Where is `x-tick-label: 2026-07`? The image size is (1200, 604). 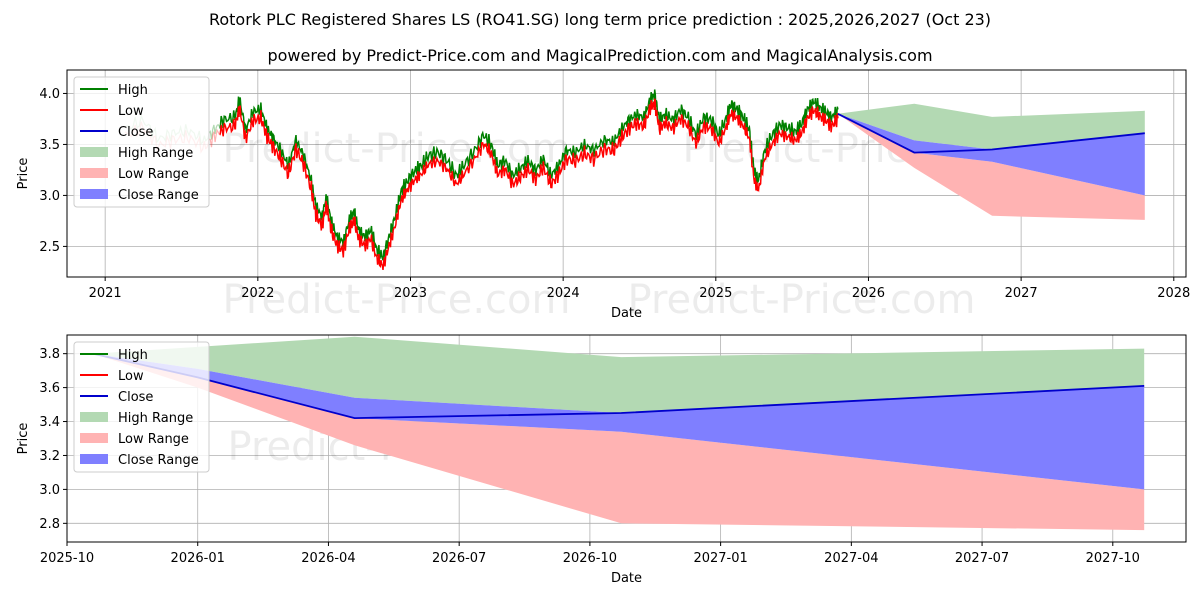
x-tick-label: 2026-07 is located at coordinates (459, 558).